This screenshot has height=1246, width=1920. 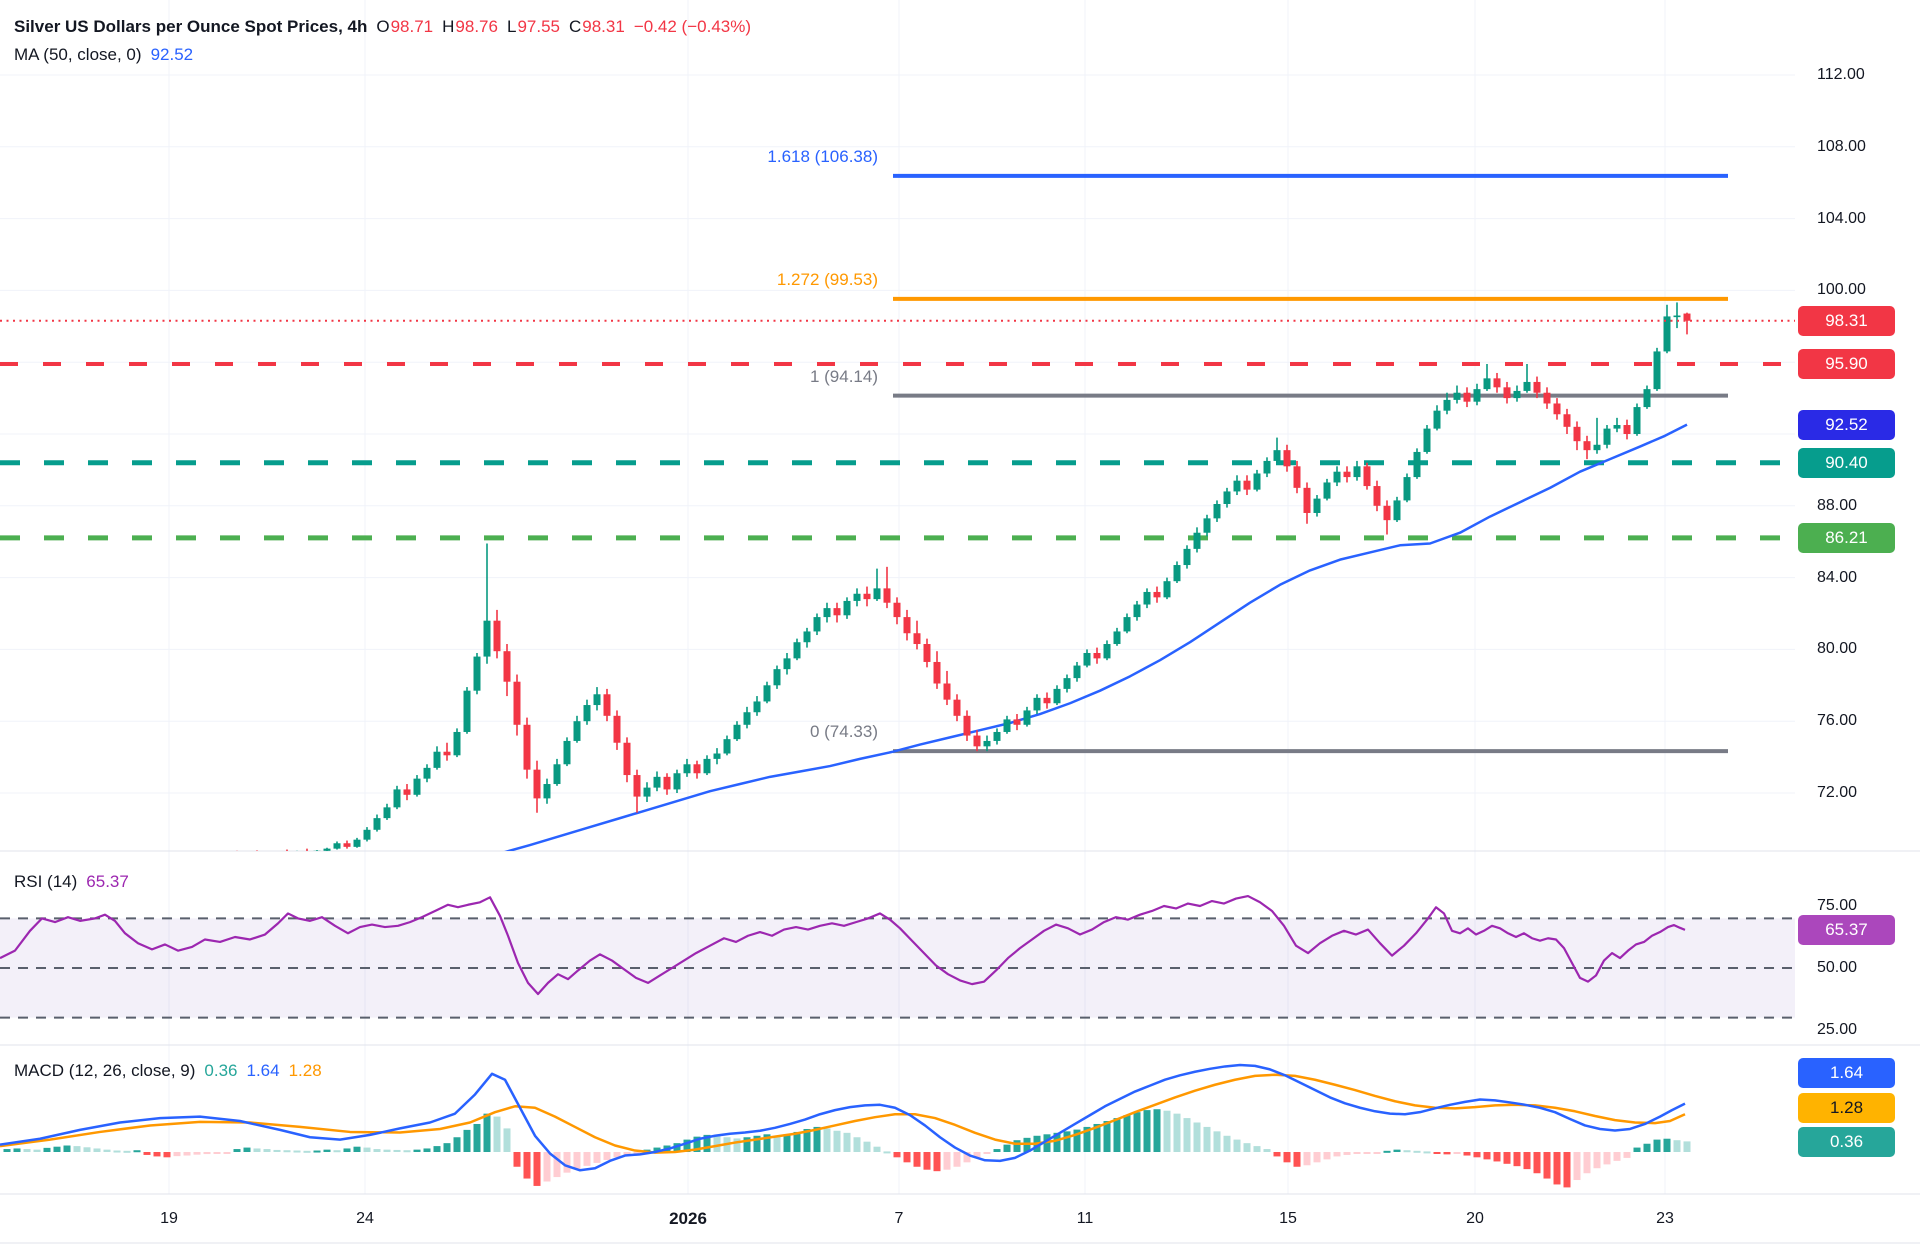 I want to click on macd-pane, so click(x=845, y=1125).